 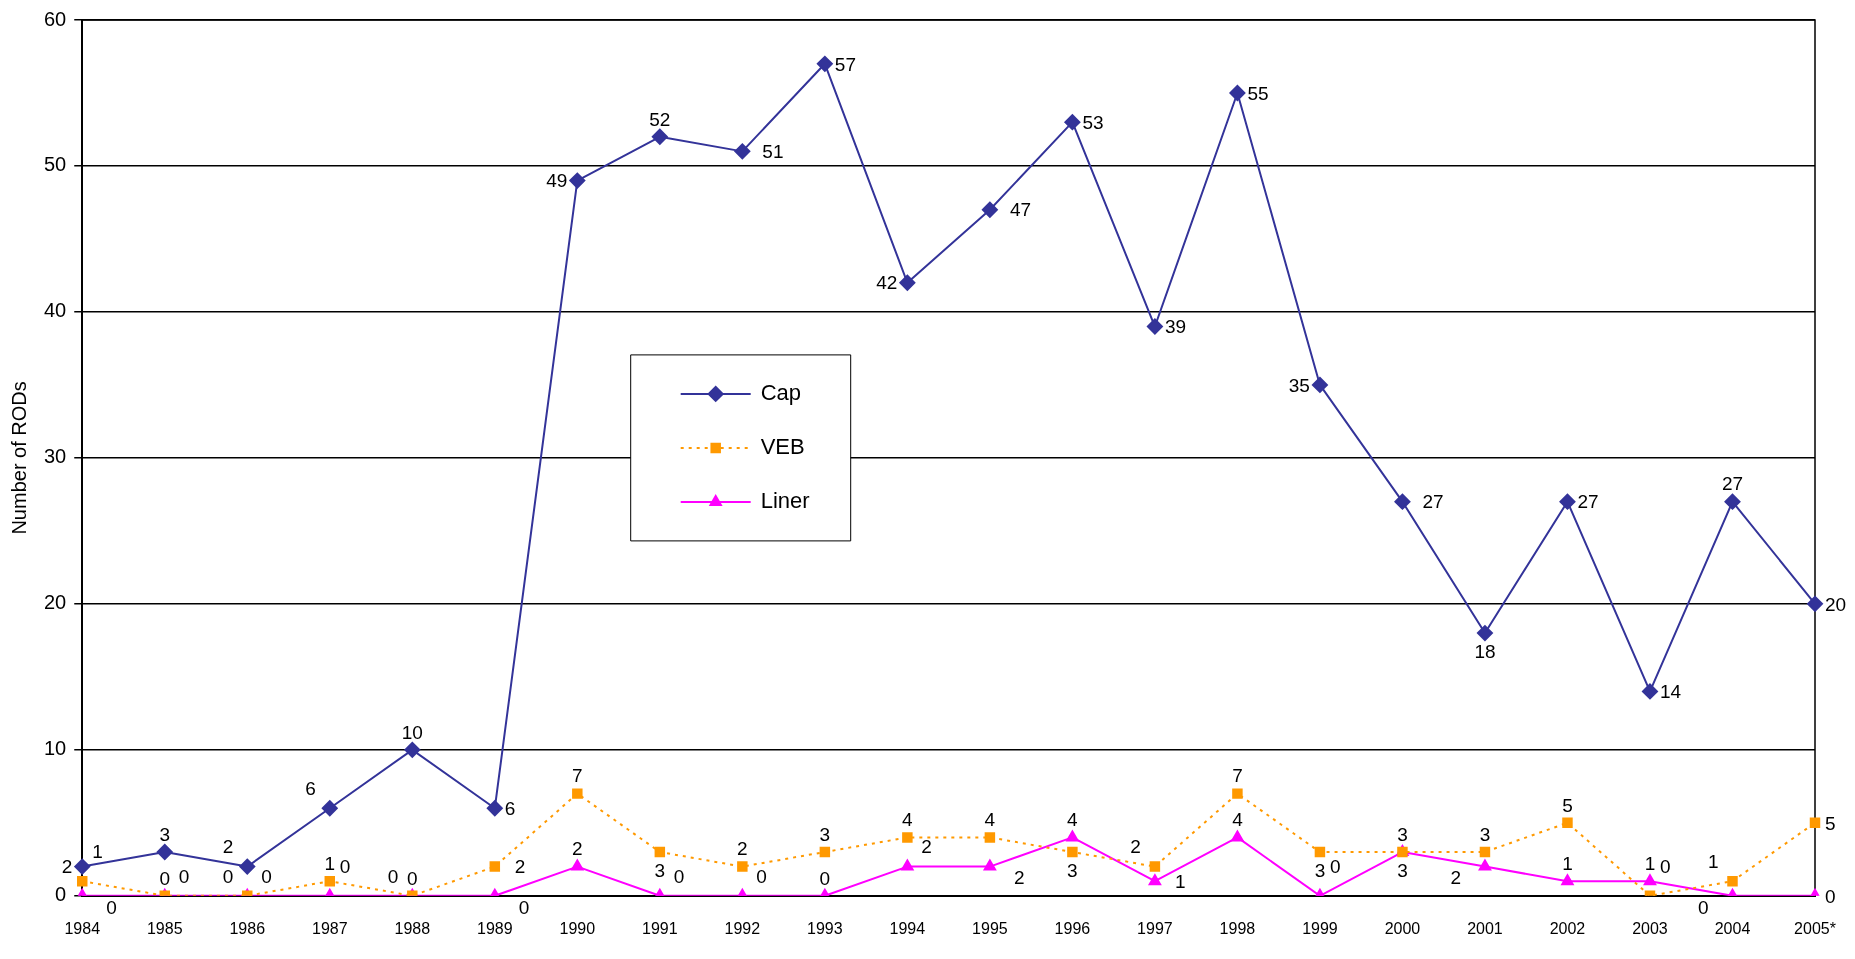 I want to click on x-tick-label: 1998, so click(x=1237, y=928).